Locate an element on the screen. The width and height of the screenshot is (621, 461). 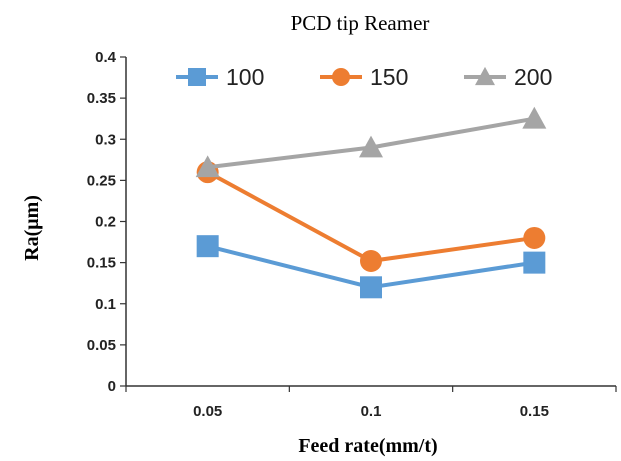
legend-marker-circle is located at coordinates (341, 77).